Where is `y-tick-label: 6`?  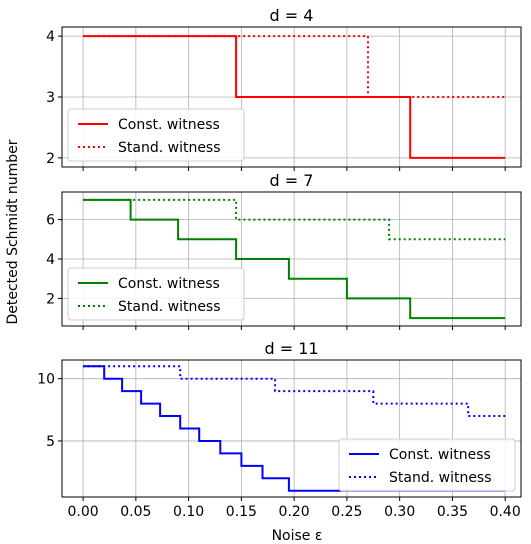 y-tick-label: 6 is located at coordinates (50, 221).